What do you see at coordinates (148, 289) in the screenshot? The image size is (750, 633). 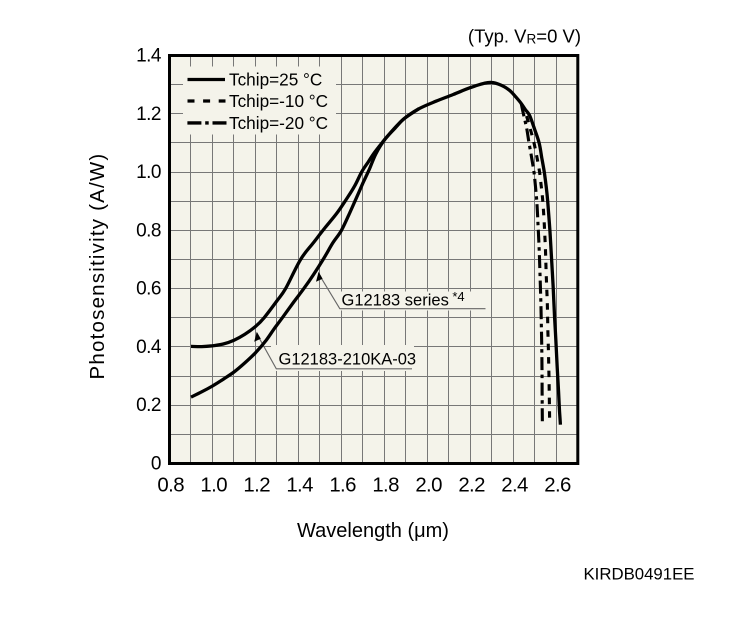 I see `svg-text: 0.6` at bounding box center [148, 289].